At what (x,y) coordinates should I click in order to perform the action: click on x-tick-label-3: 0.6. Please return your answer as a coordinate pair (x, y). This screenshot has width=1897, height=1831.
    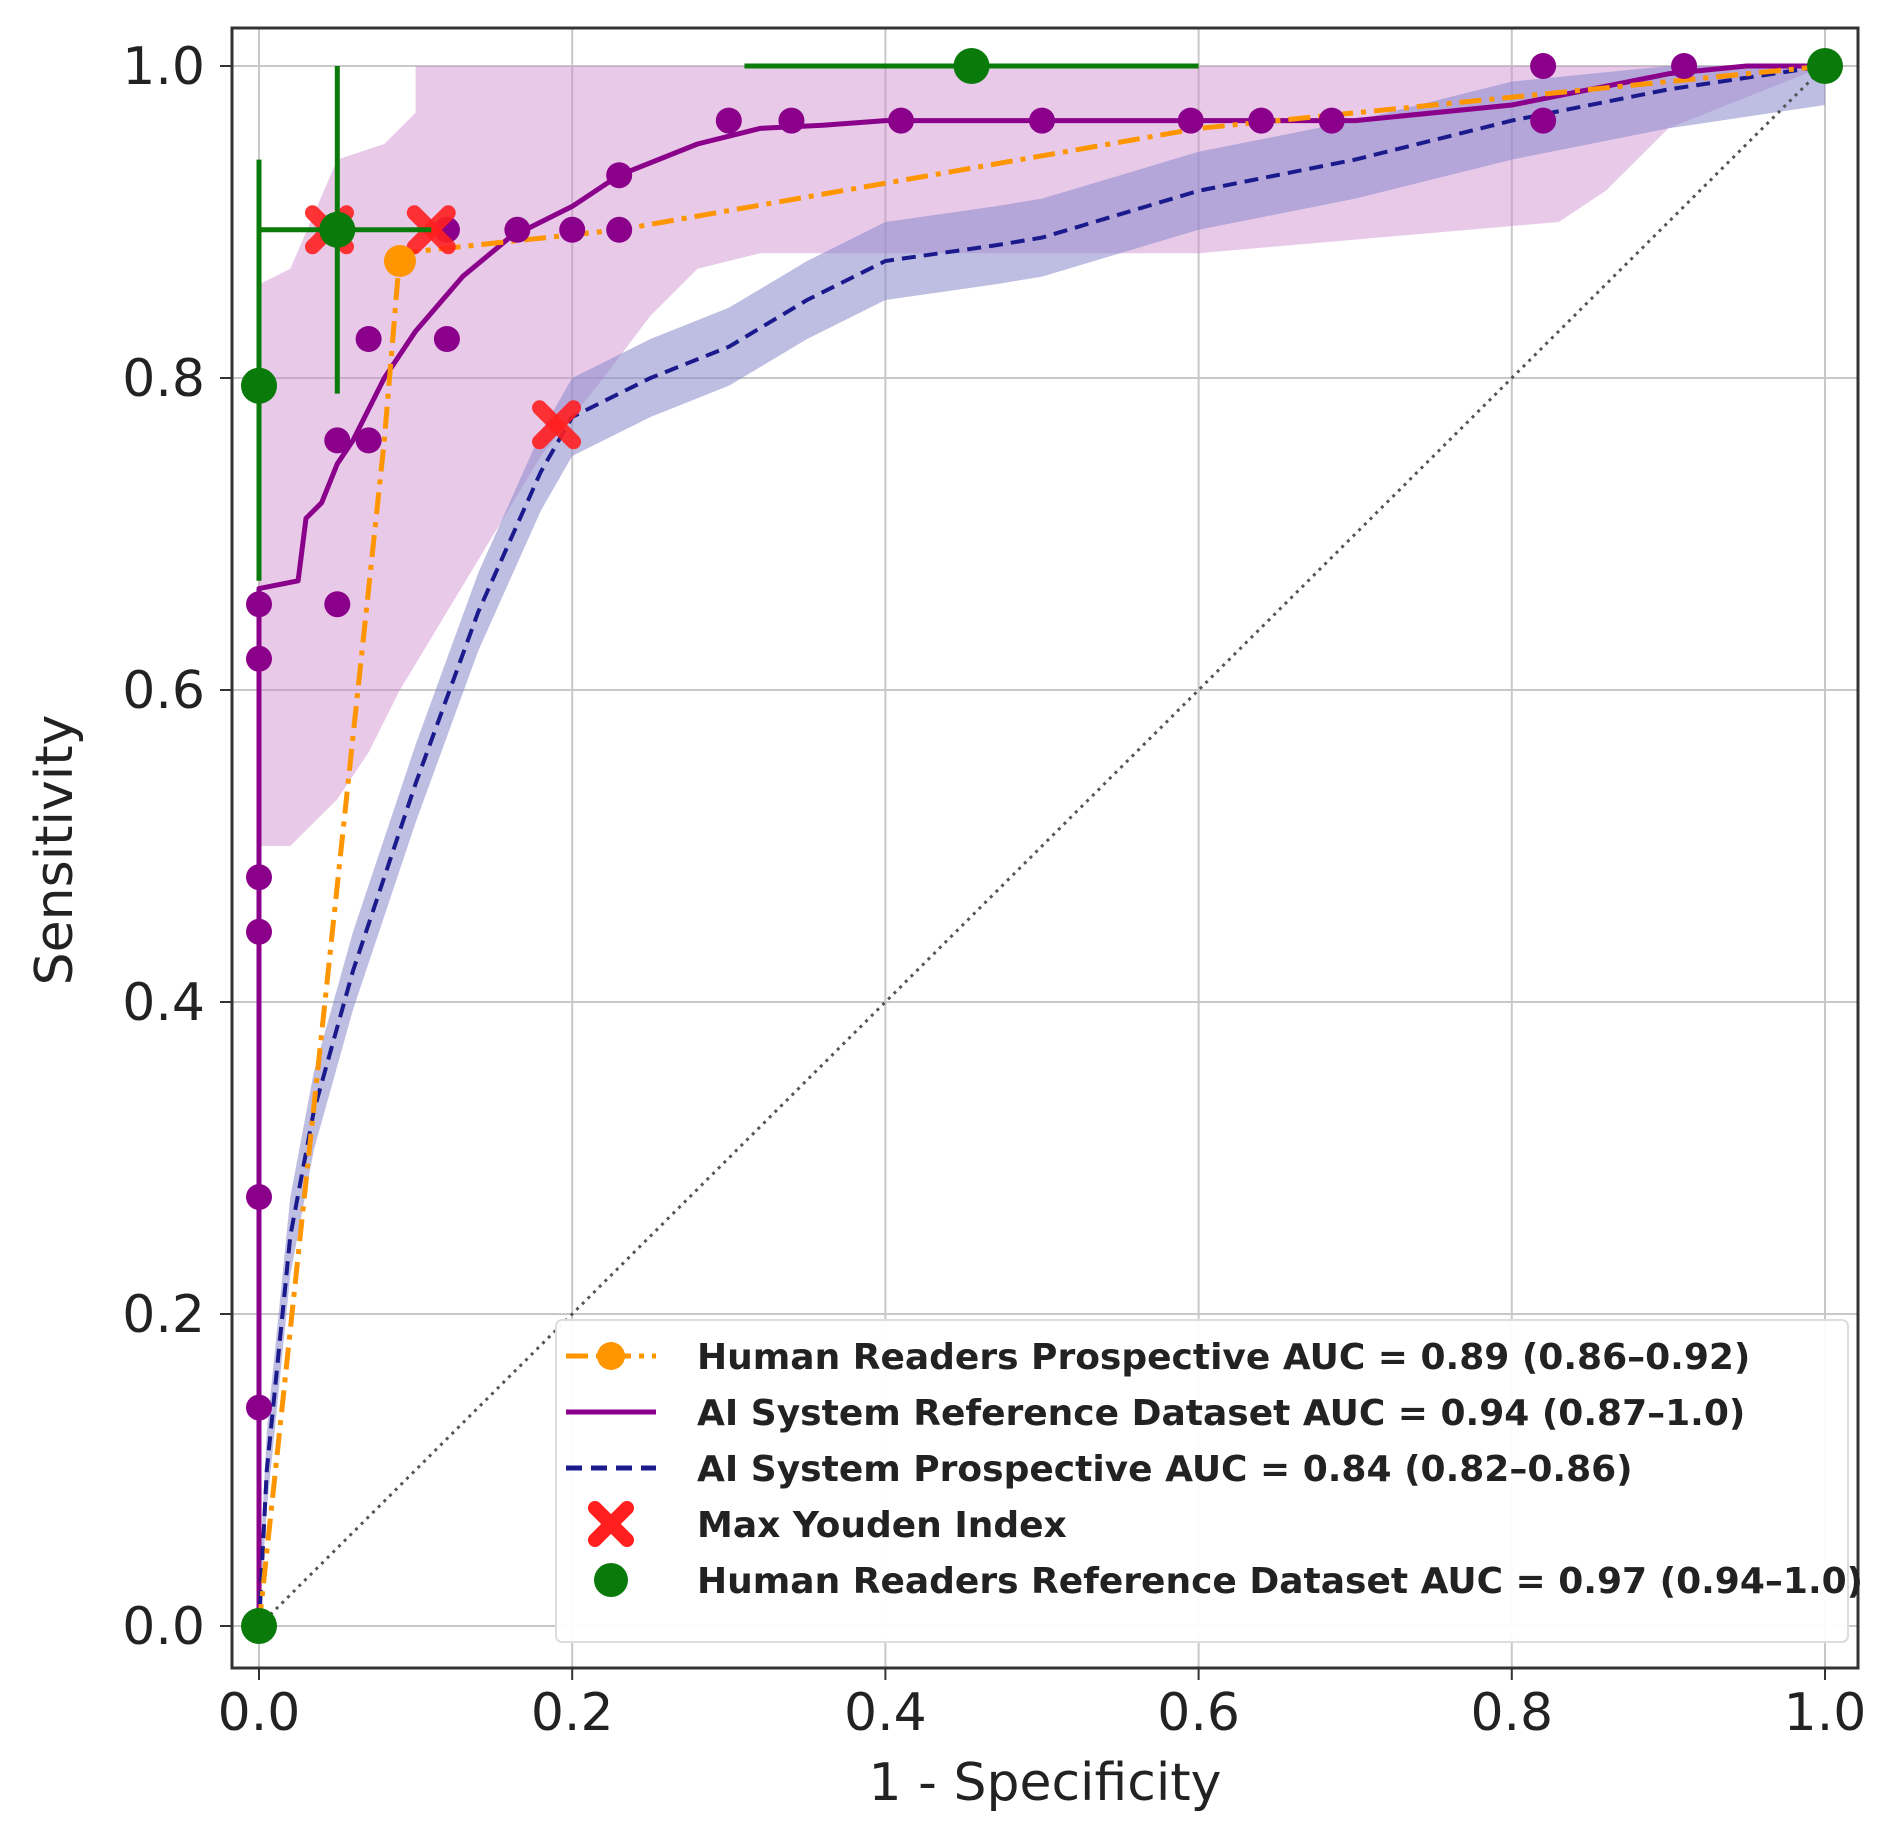
    Looking at the image, I should click on (1198, 1713).